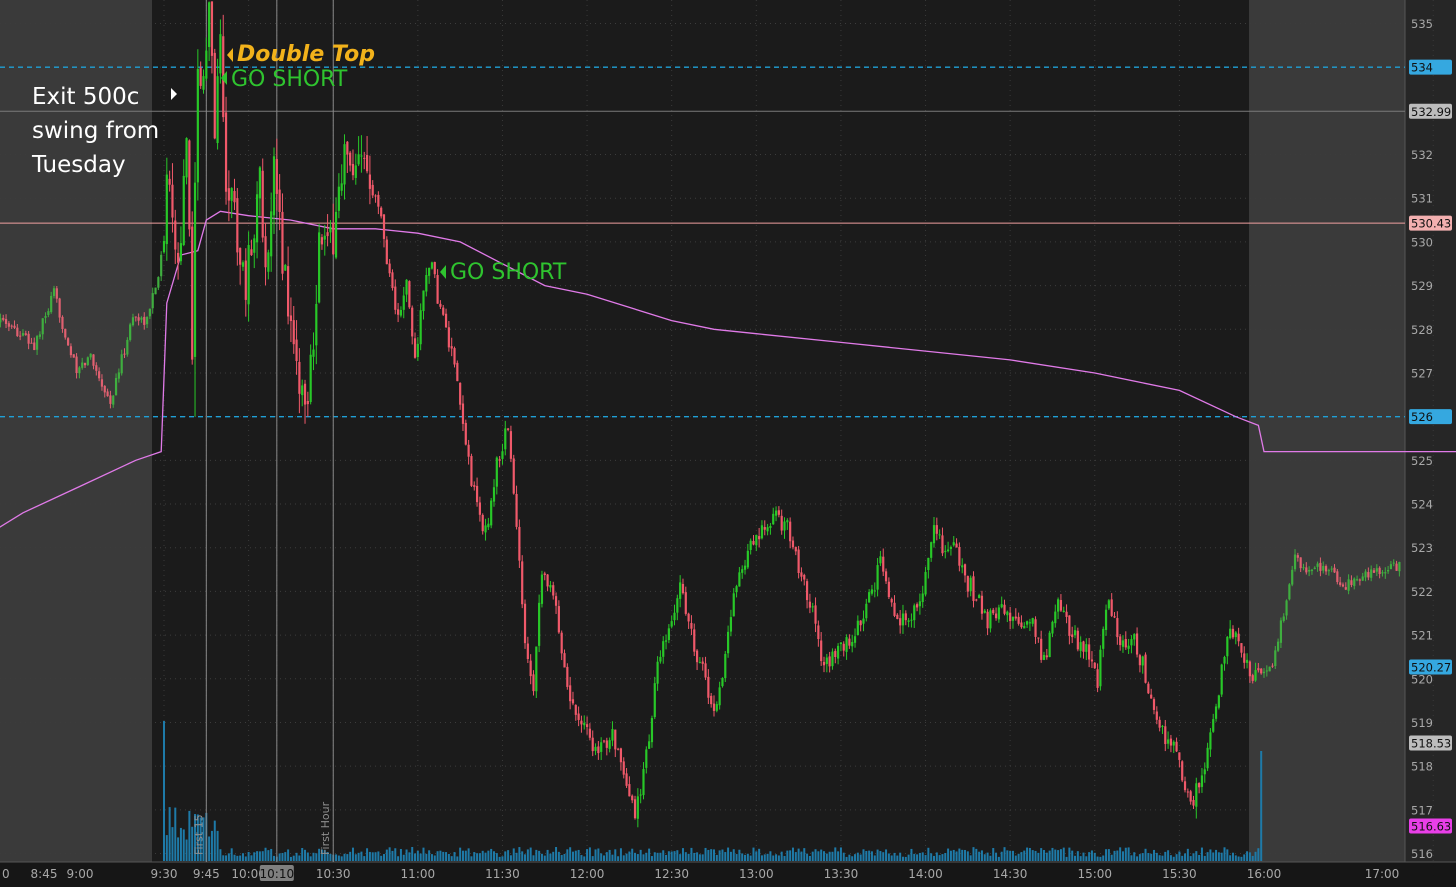 The width and height of the screenshot is (1456, 887). Describe the element at coordinates (508, 272) in the screenshot. I see `go-short-label-2: GO SHORT` at that location.